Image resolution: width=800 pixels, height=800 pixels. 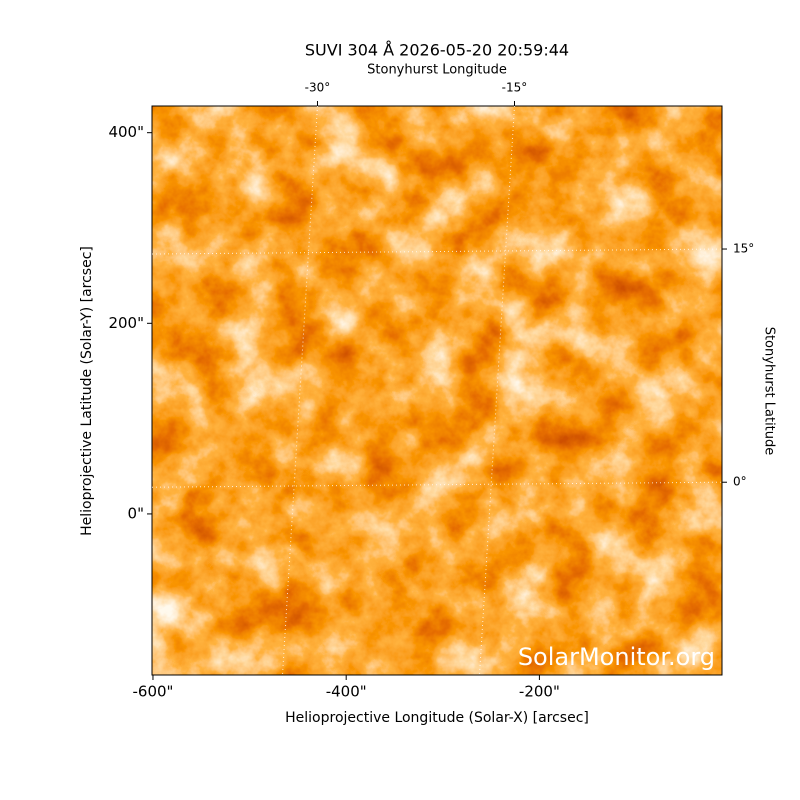 I want to click on y2-tick-label: 15°, so click(x=743, y=249).